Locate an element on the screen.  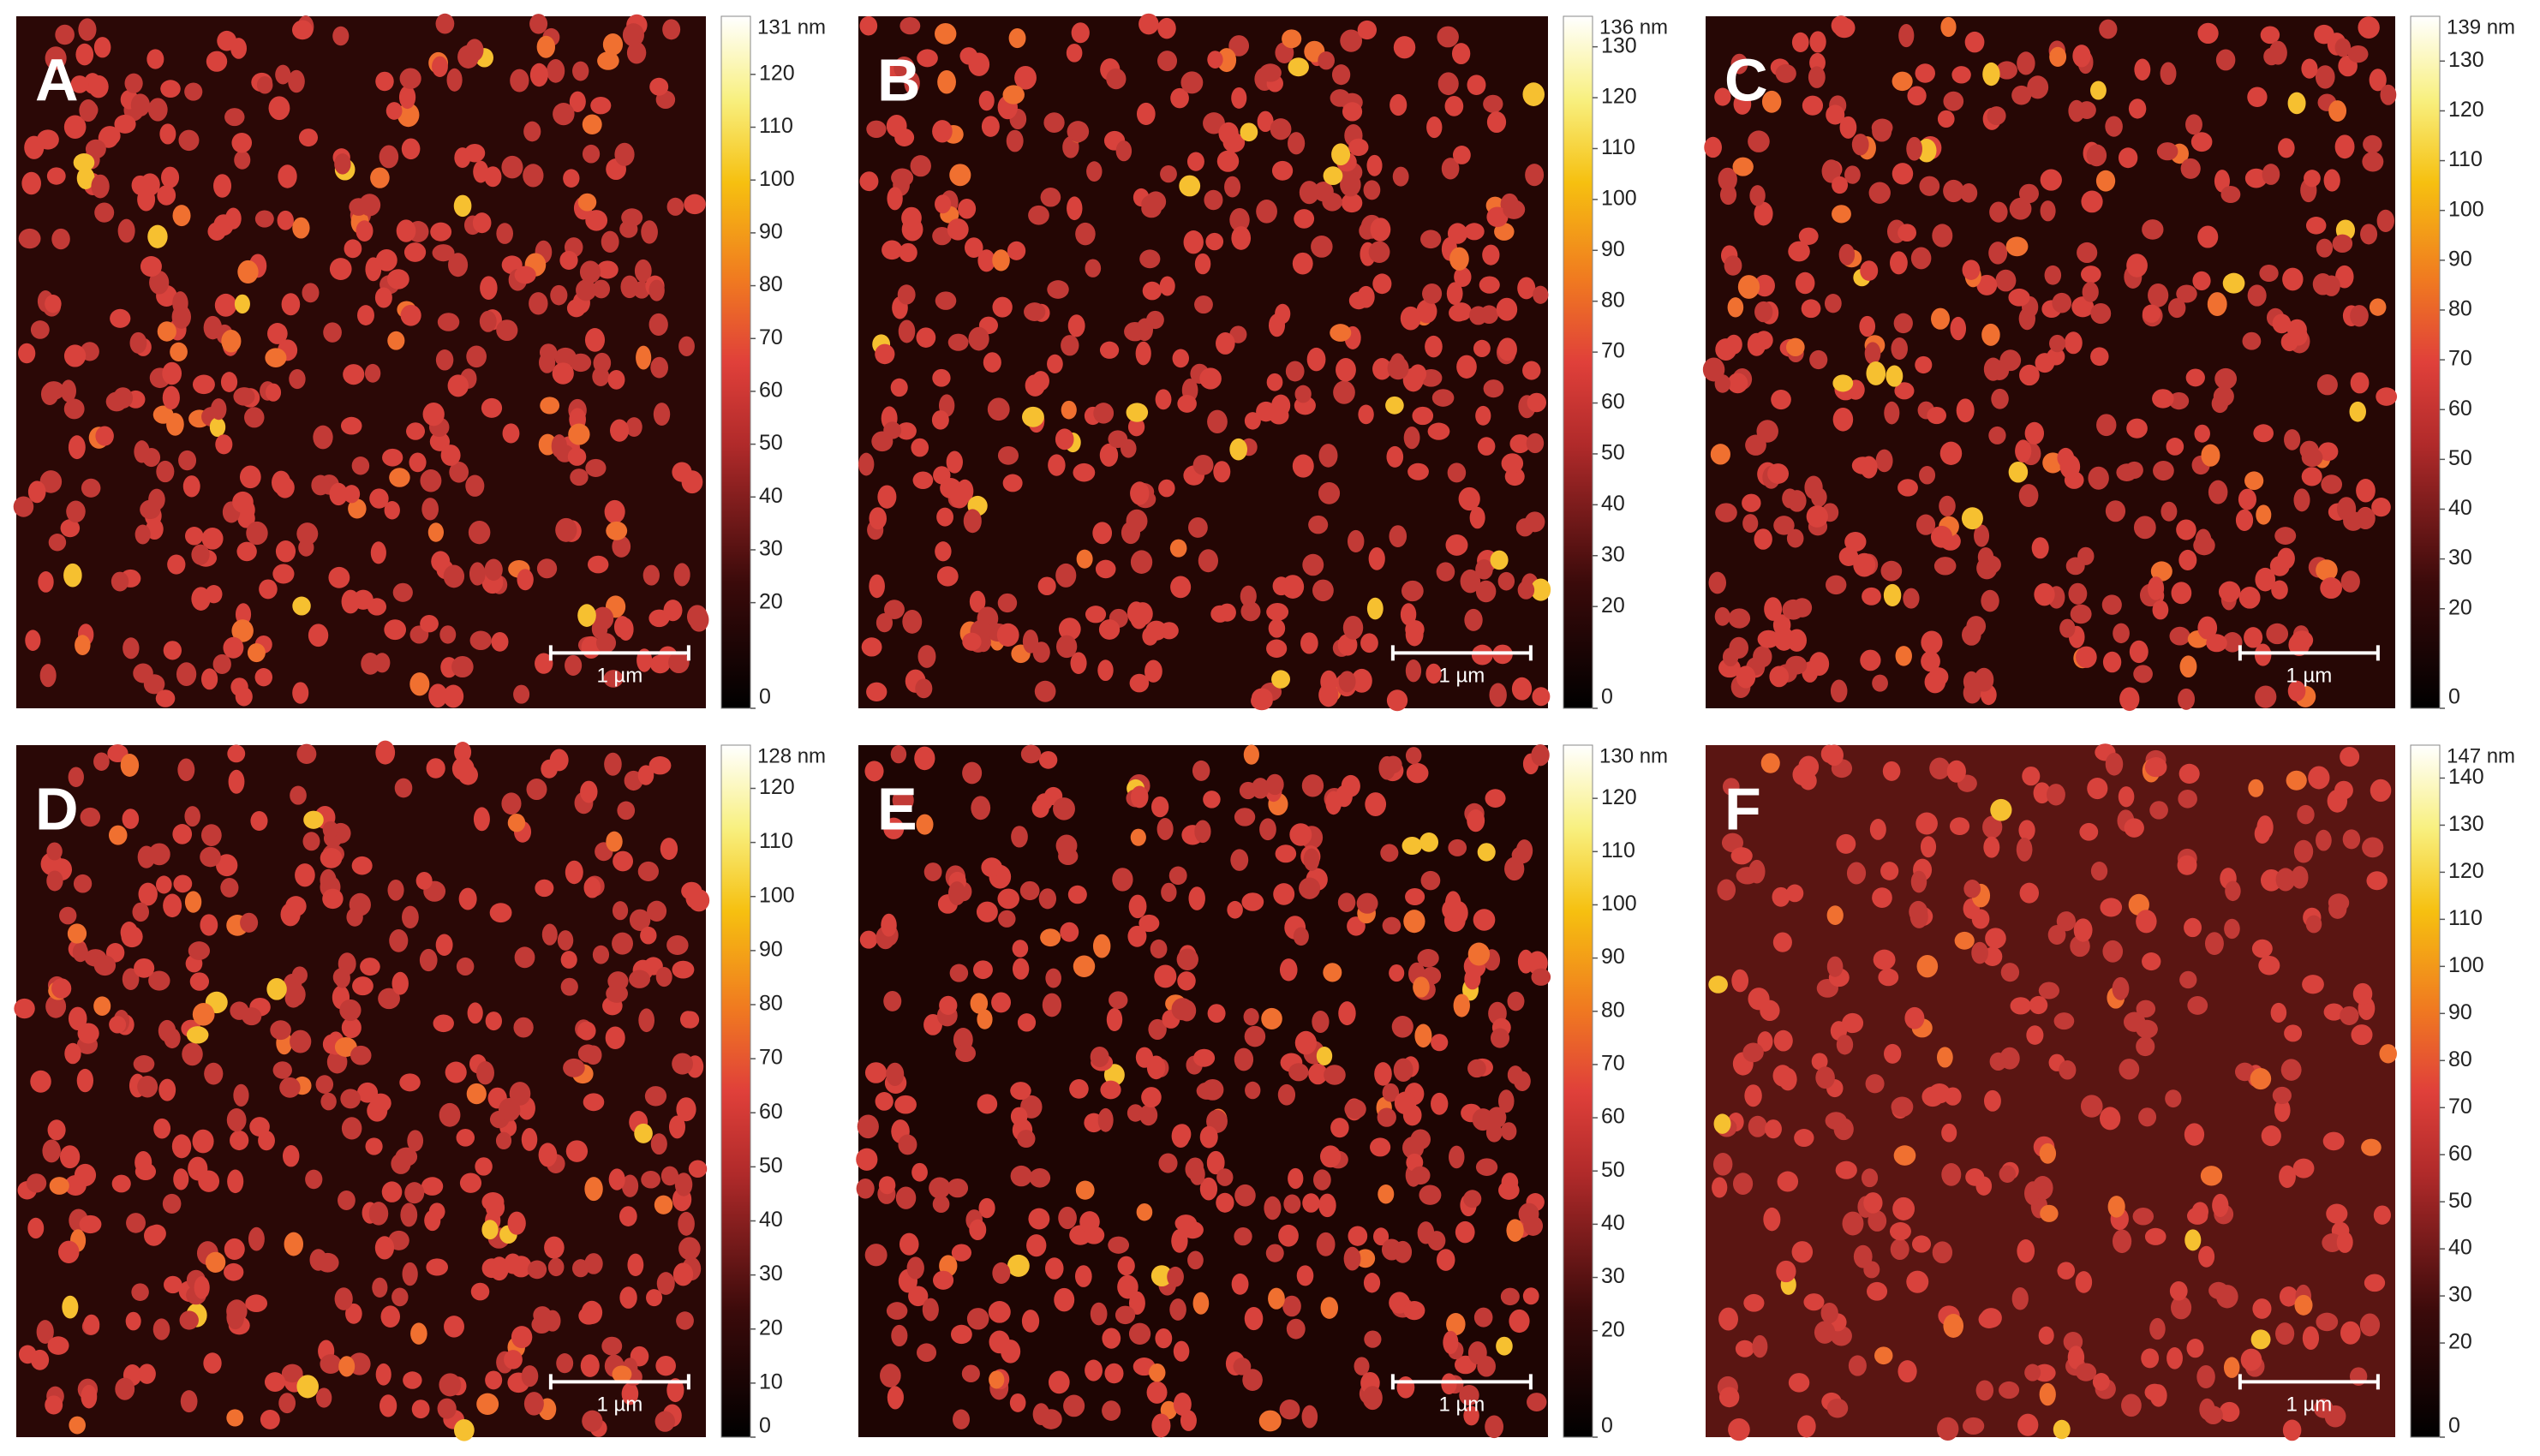
panel-label: F is located at coordinates (1742, 808).